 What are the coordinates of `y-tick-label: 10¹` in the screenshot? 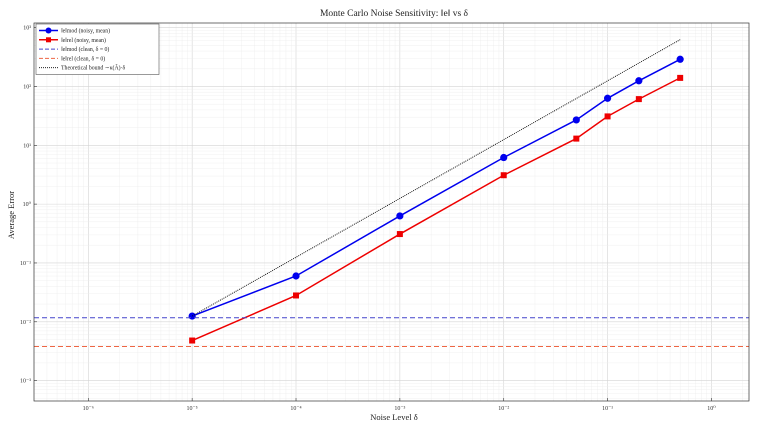 It's located at (27, 146).